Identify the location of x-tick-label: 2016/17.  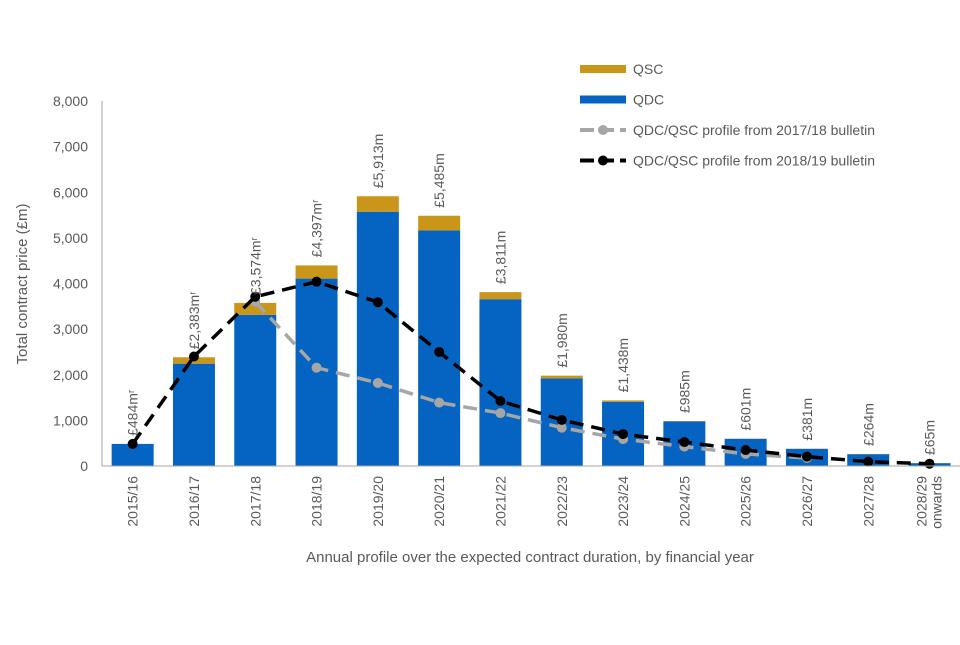
(194, 501).